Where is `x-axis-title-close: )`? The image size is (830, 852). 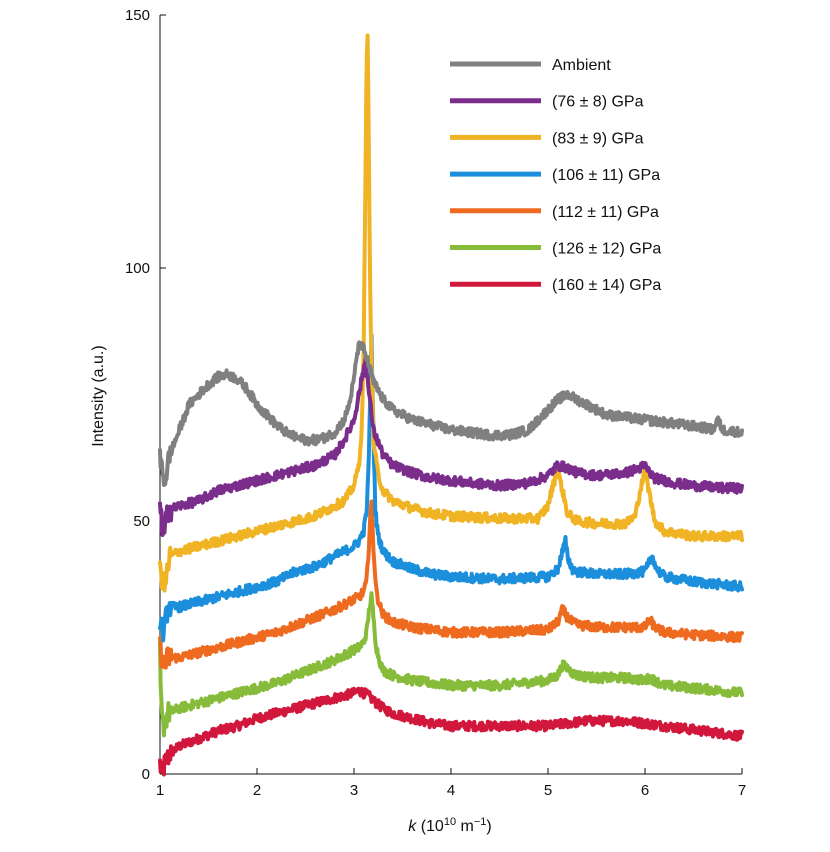 x-axis-title-close: ) is located at coordinates (488, 826).